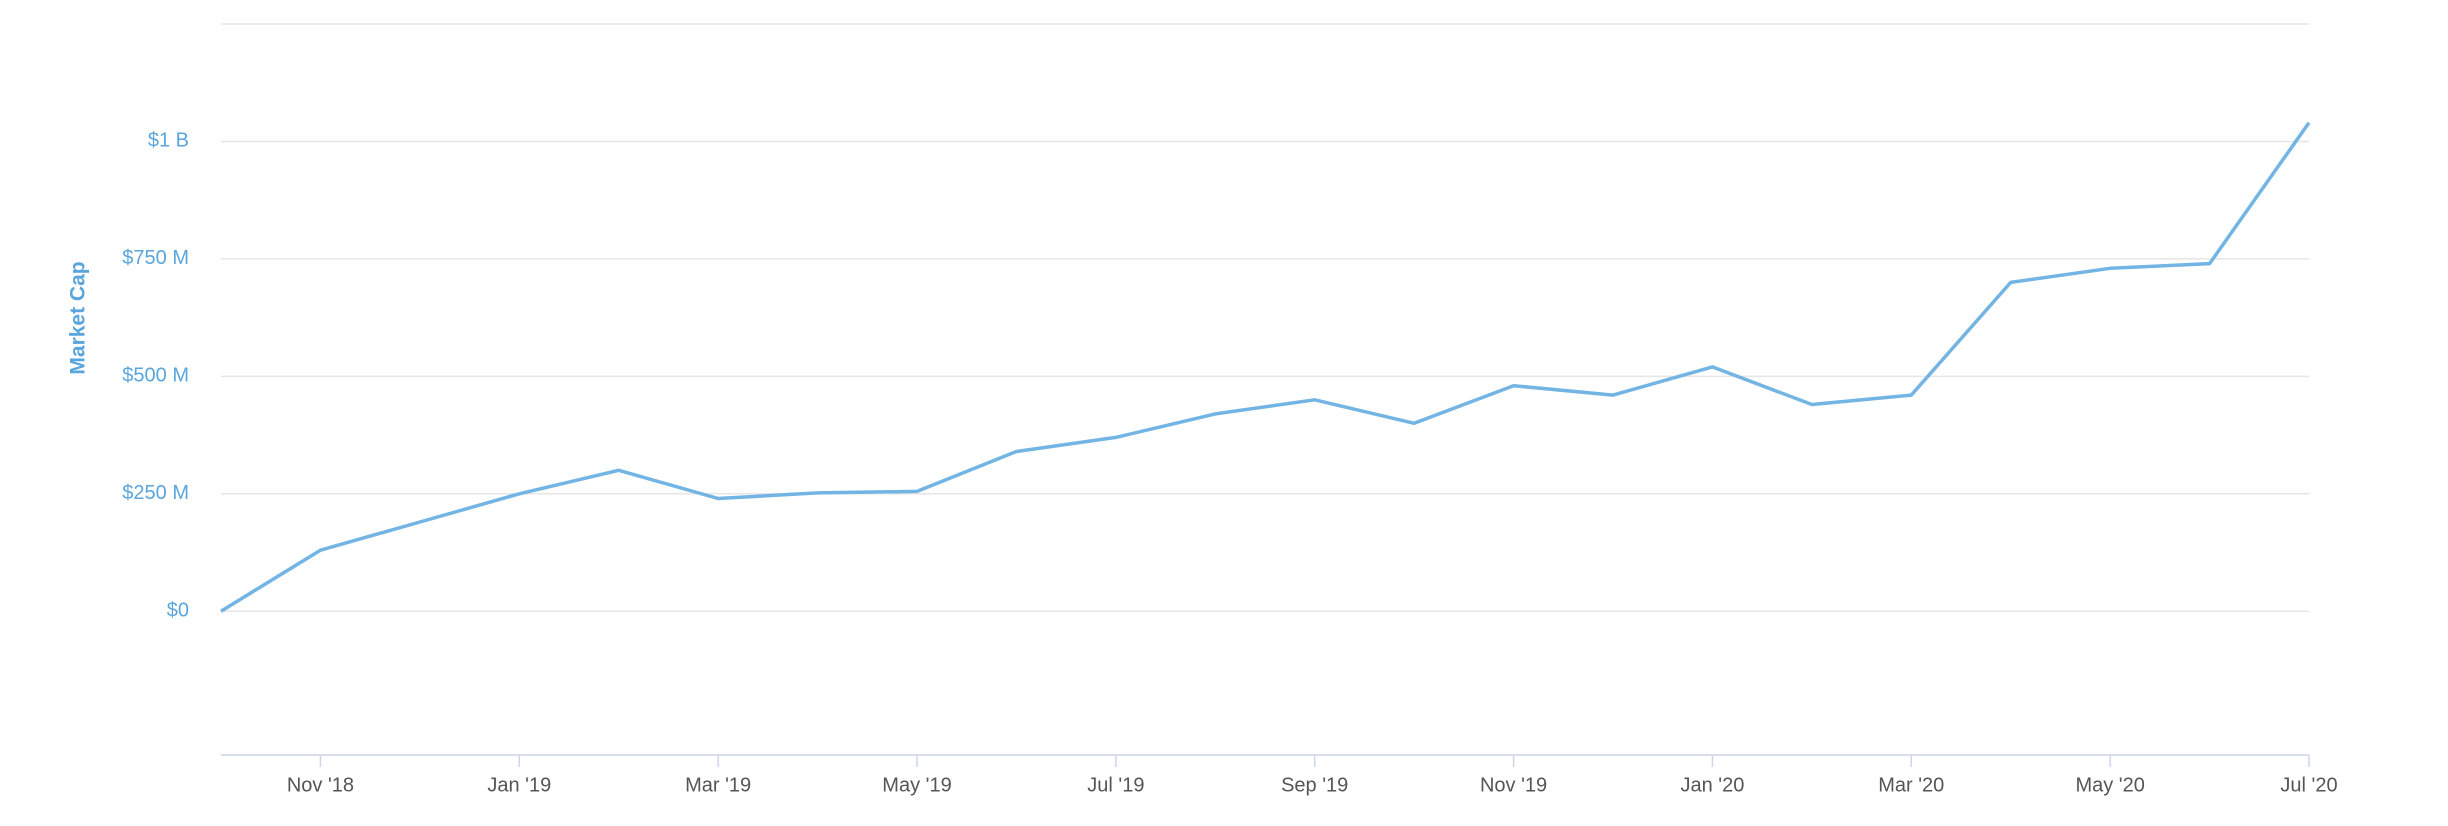 Image resolution: width=2448 pixels, height=826 pixels. What do you see at coordinates (1911, 785) in the screenshot?
I see `x-tick-label: Mar '20` at bounding box center [1911, 785].